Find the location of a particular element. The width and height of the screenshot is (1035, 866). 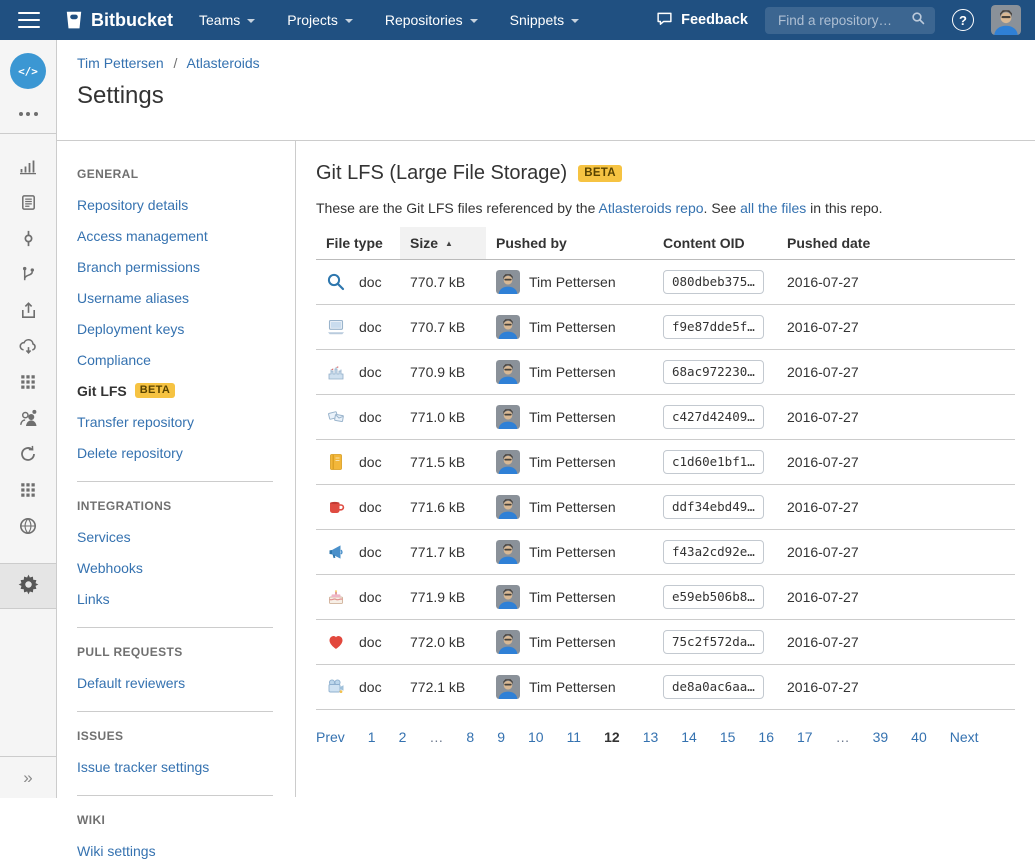

charts-icon is located at coordinates (28, 166).